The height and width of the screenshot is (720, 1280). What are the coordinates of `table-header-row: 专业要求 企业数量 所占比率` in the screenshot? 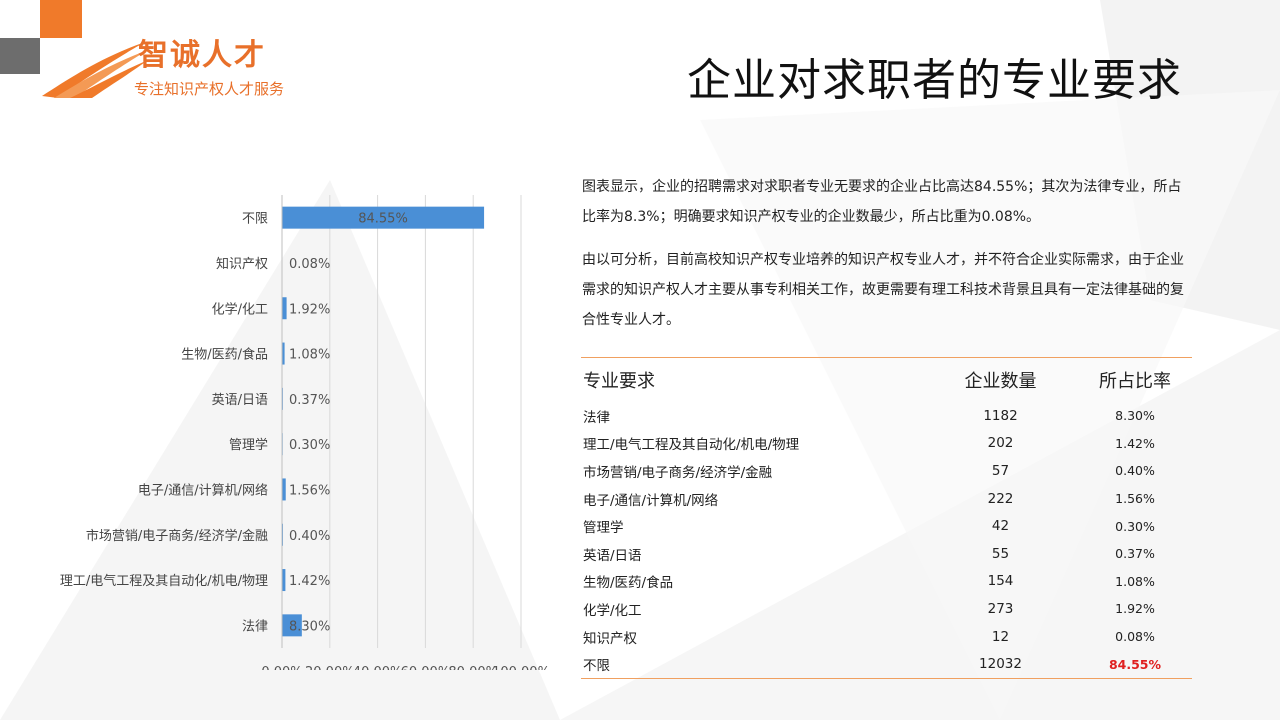 It's located at (886, 380).